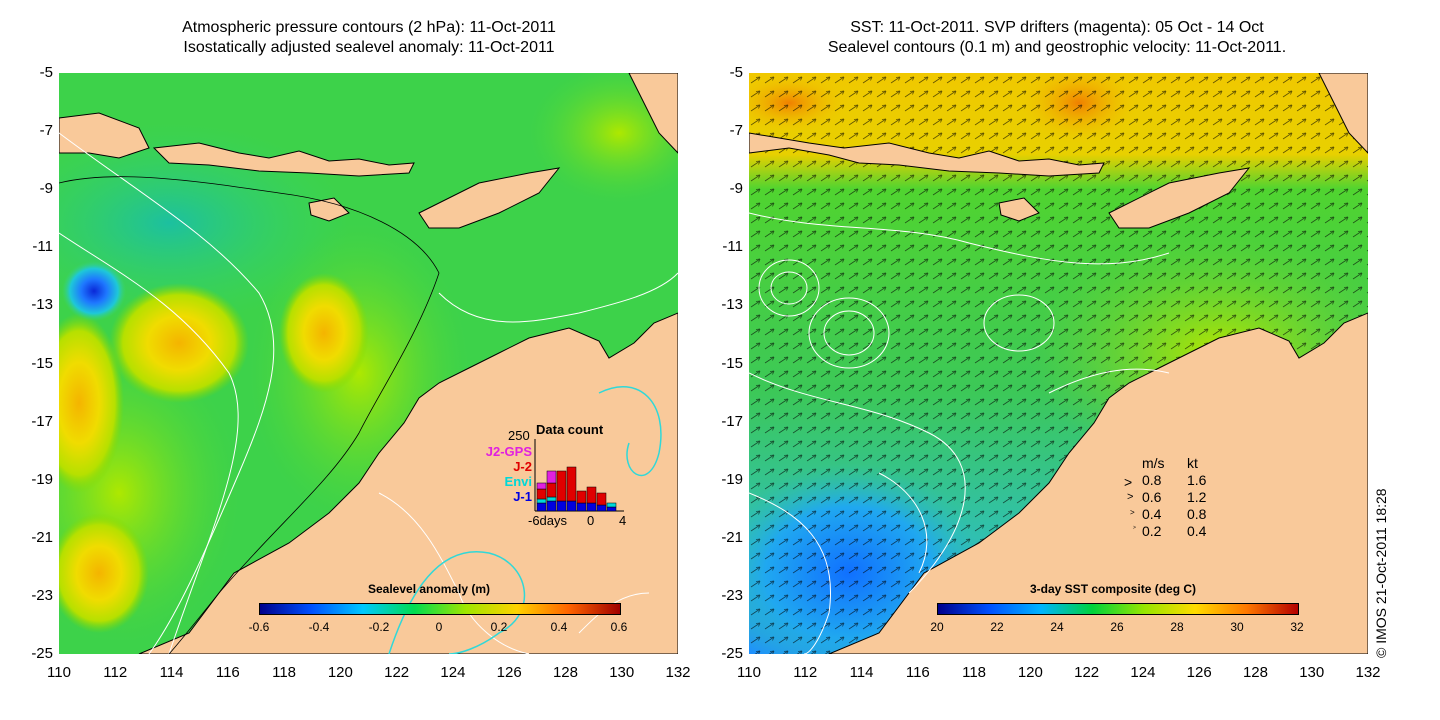 The image size is (1440, 720). What do you see at coordinates (508, 451) in the screenshot?
I see `mission-label: J2-GPS` at bounding box center [508, 451].